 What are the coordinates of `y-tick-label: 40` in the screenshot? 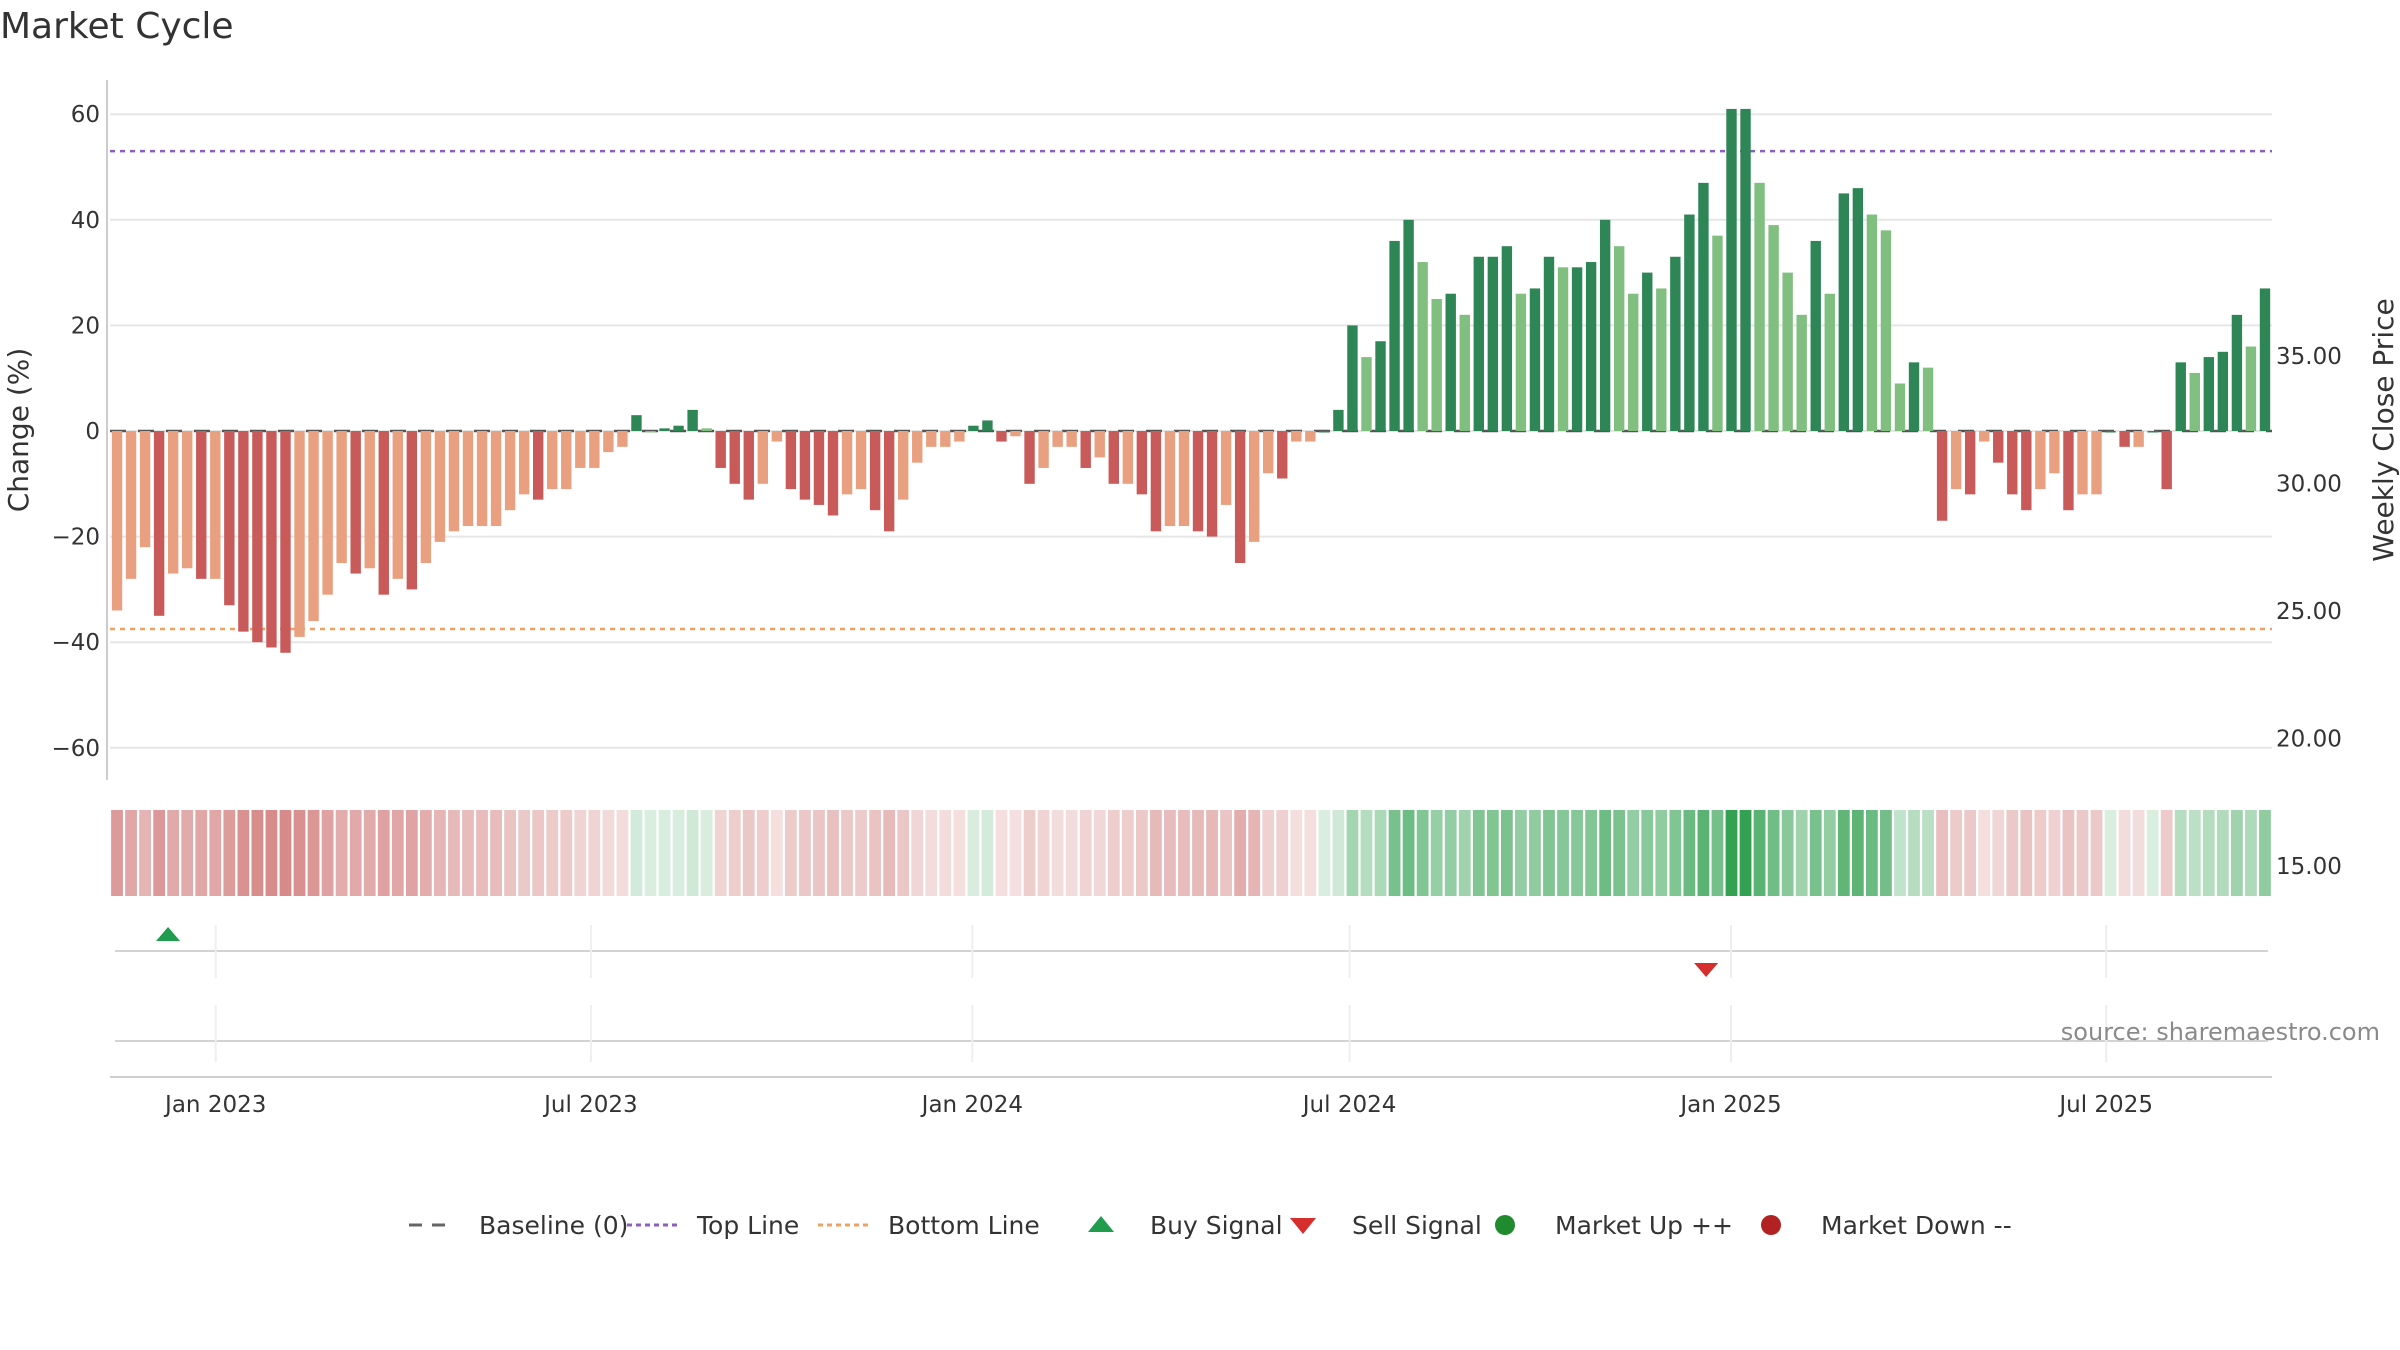 It's located at (85, 221).